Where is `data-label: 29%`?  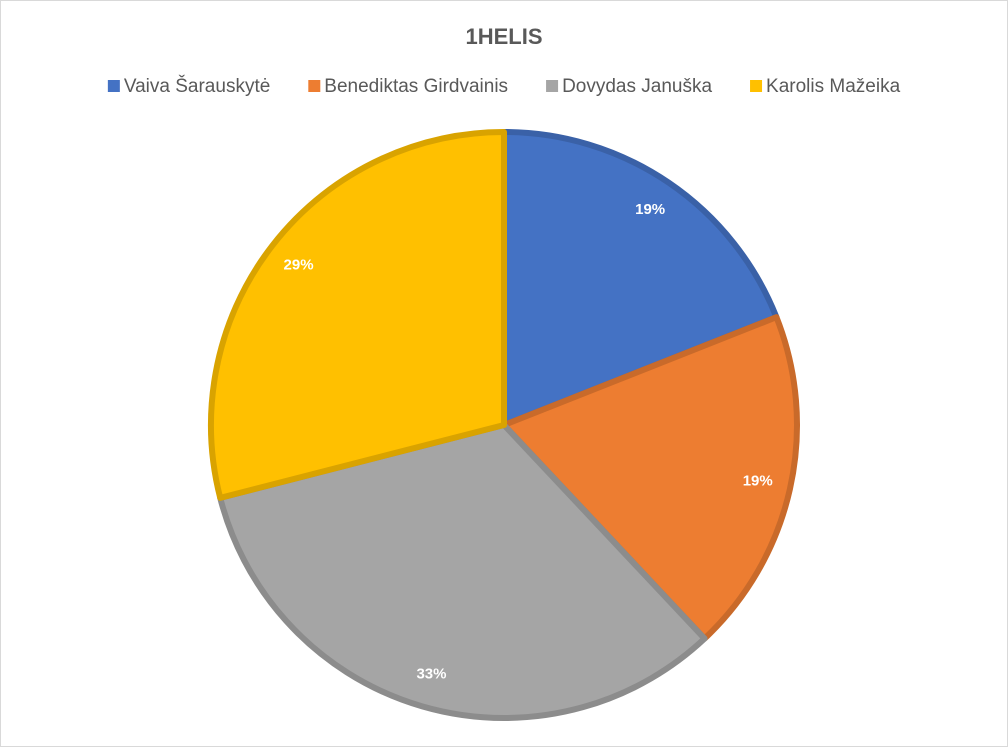 data-label: 29% is located at coordinates (299, 265).